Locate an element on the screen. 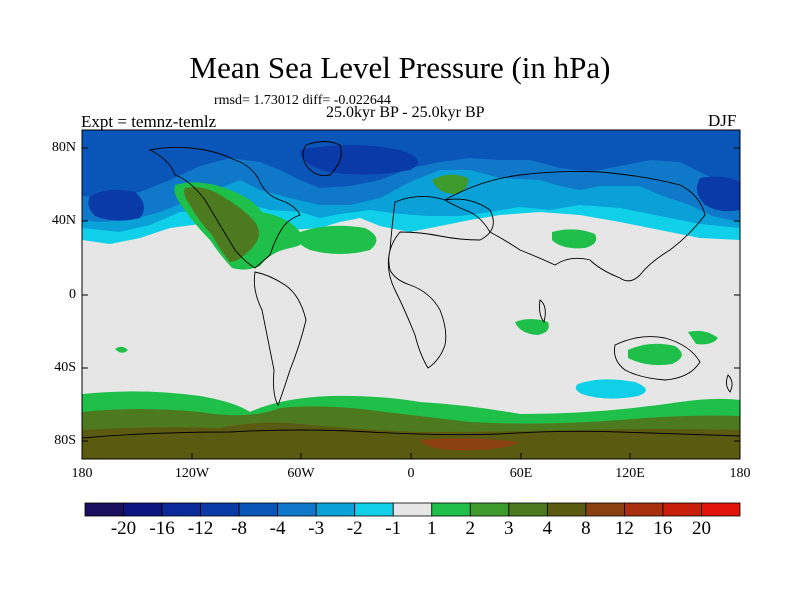 This screenshot has width=800, height=600. lon-tick-marks is located at coordinates (411, 456).